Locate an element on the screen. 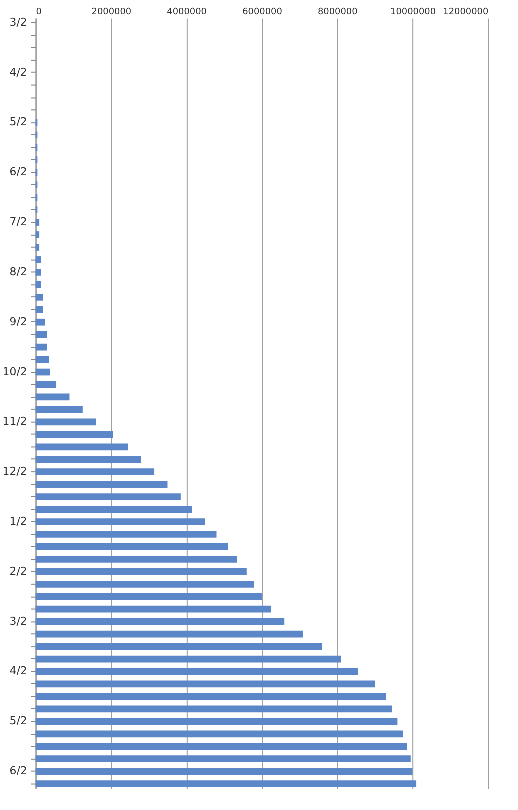 This screenshot has height=810, width=518. y-tick-label: 8/2 is located at coordinates (19, 271).